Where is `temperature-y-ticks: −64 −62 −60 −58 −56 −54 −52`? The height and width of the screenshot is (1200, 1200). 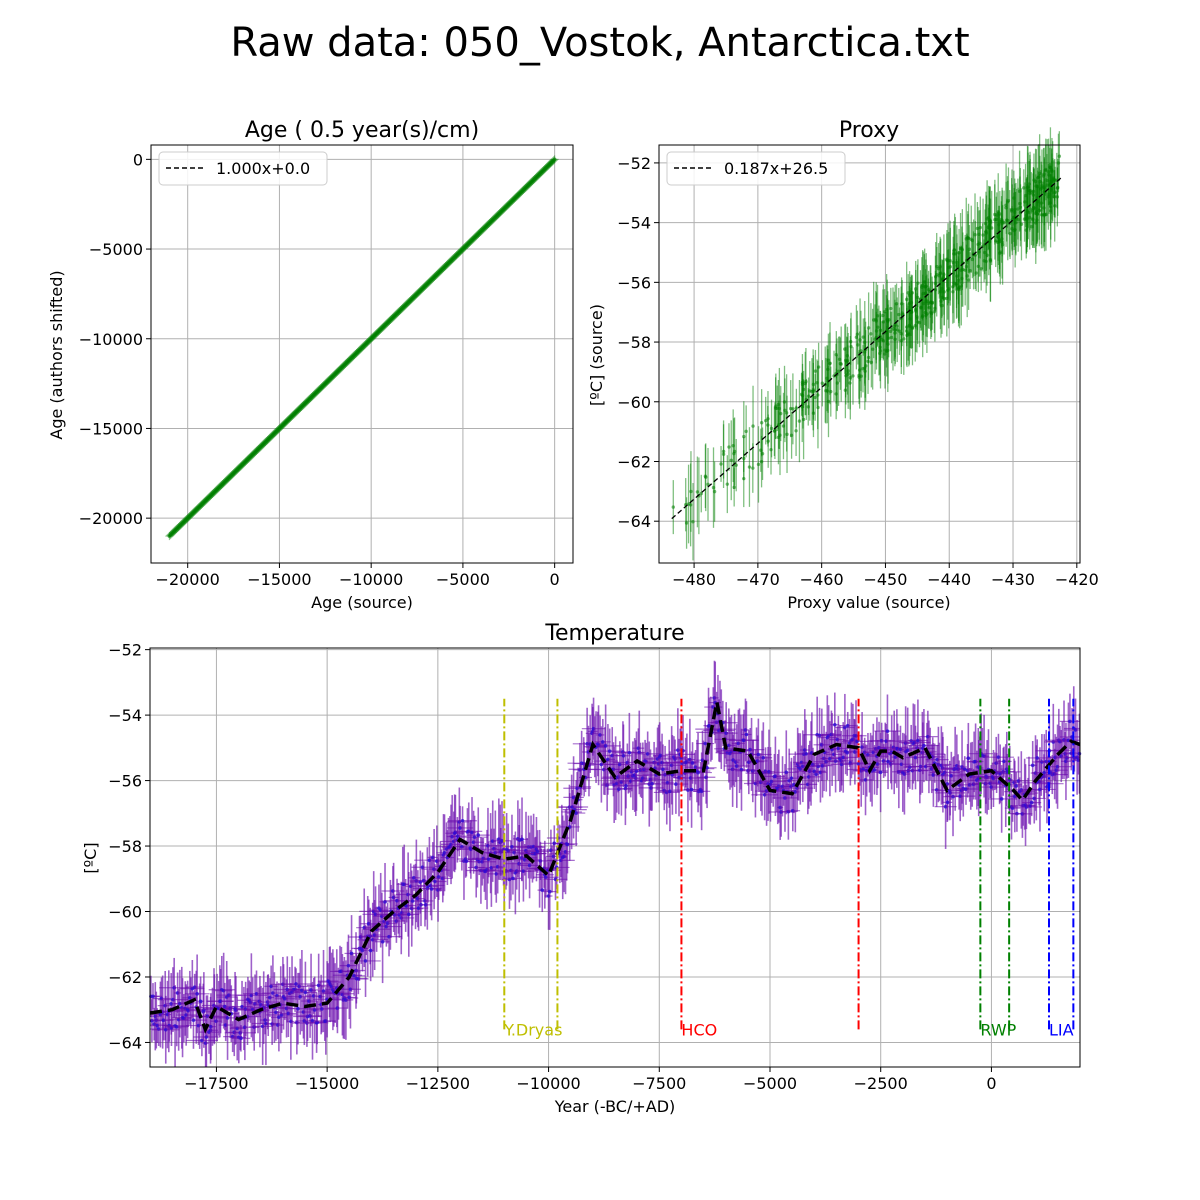 temperature-y-ticks: −64 −62 −60 −58 −56 −54 −52 is located at coordinates (129, 846).